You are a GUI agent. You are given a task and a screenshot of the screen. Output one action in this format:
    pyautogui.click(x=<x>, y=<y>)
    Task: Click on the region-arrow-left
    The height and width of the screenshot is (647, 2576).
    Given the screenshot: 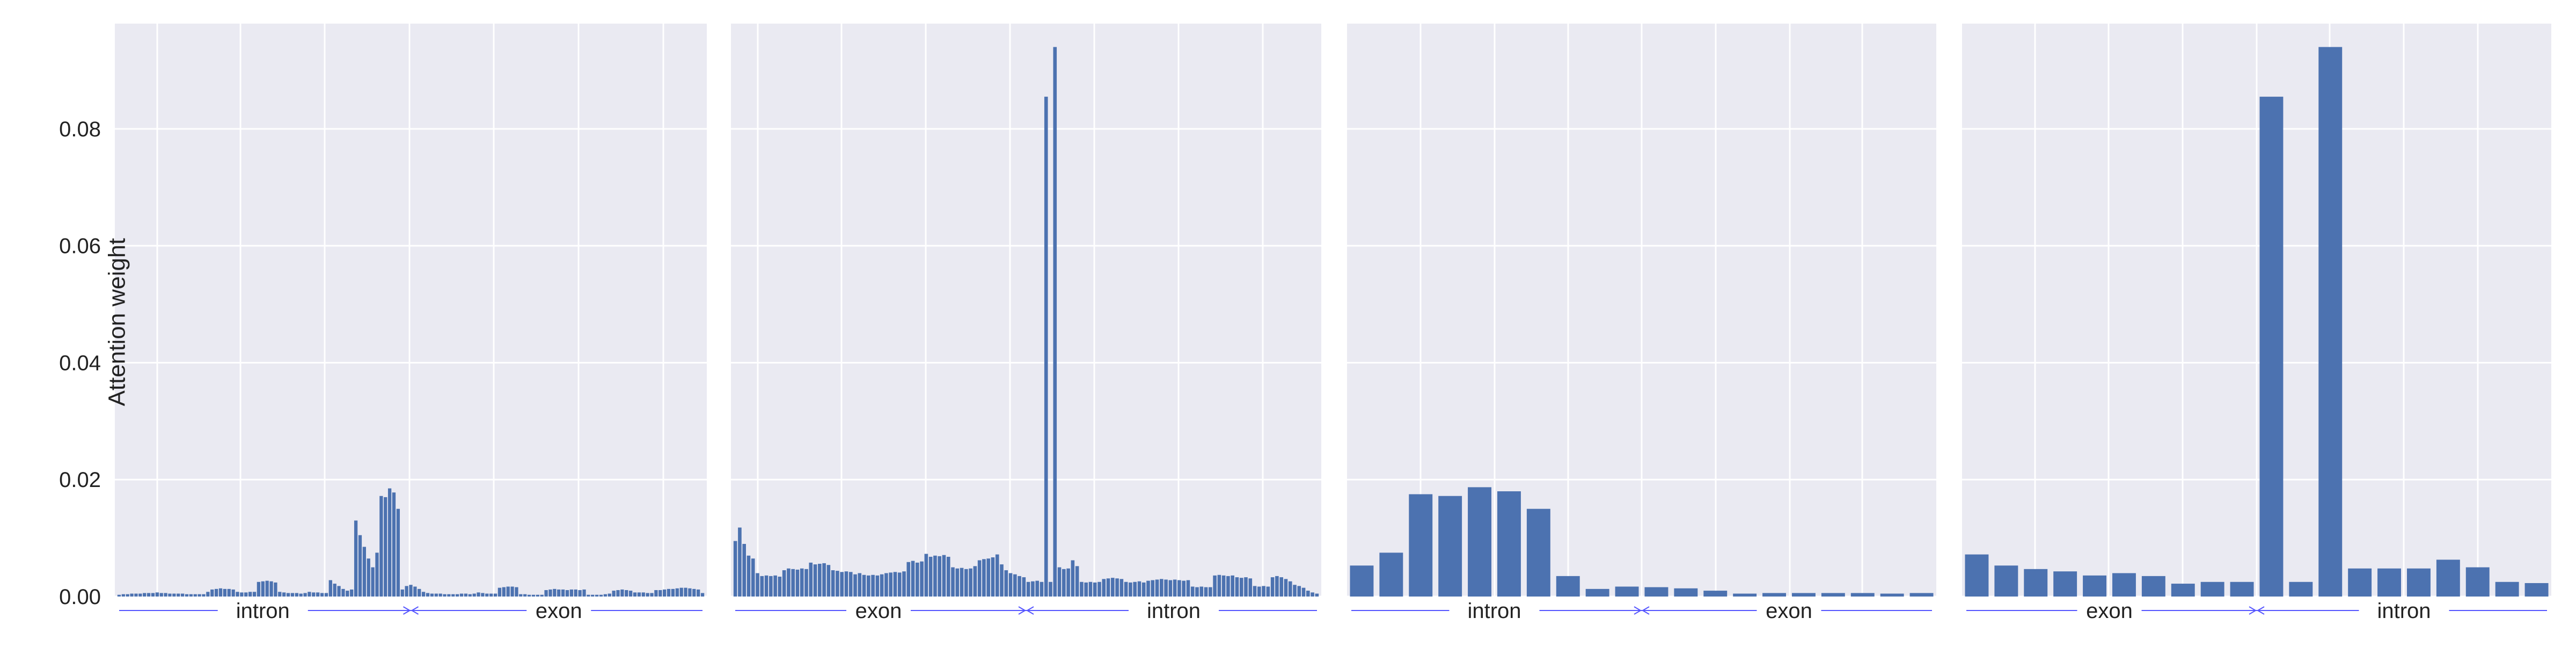 What is the action you would take?
    pyautogui.click(x=1646, y=610)
    